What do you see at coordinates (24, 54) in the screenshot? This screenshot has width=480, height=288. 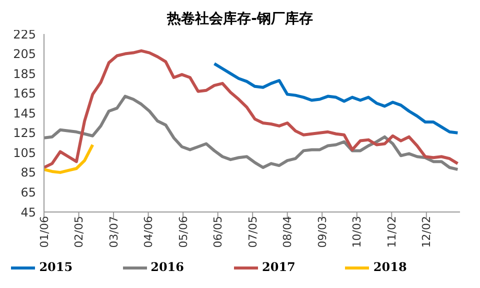 I see `y-tick-label: 205` at bounding box center [24, 54].